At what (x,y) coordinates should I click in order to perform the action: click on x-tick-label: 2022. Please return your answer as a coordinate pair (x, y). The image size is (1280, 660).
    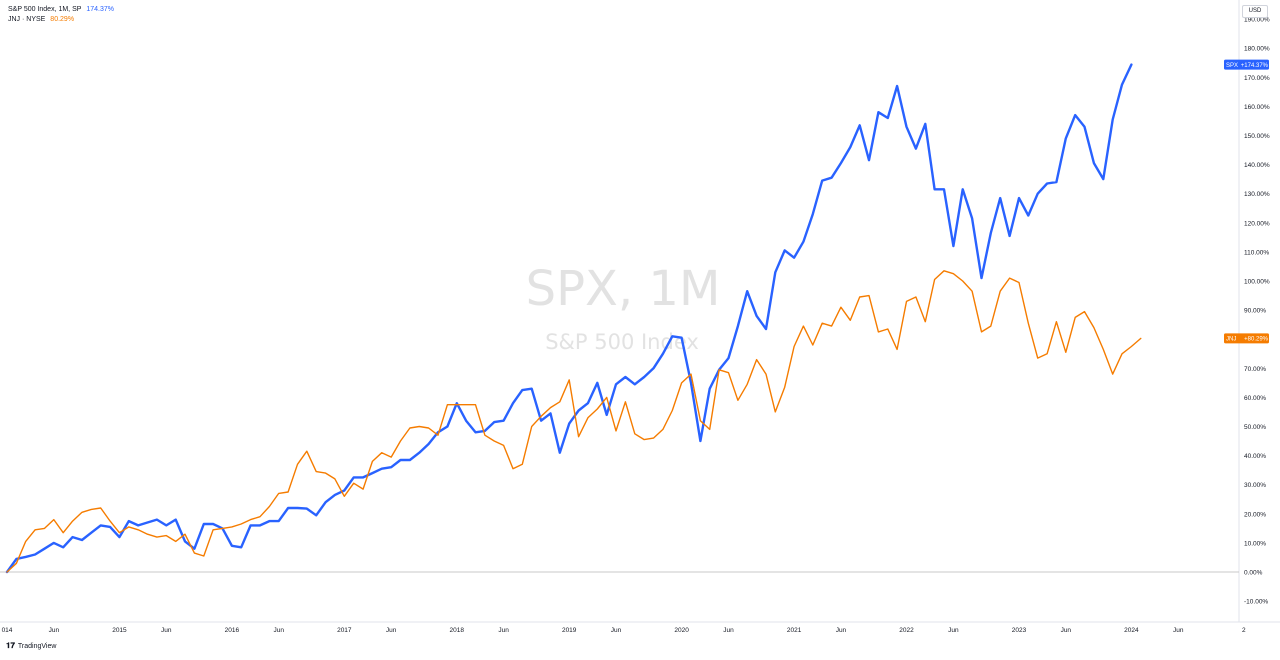
    Looking at the image, I should click on (906, 630).